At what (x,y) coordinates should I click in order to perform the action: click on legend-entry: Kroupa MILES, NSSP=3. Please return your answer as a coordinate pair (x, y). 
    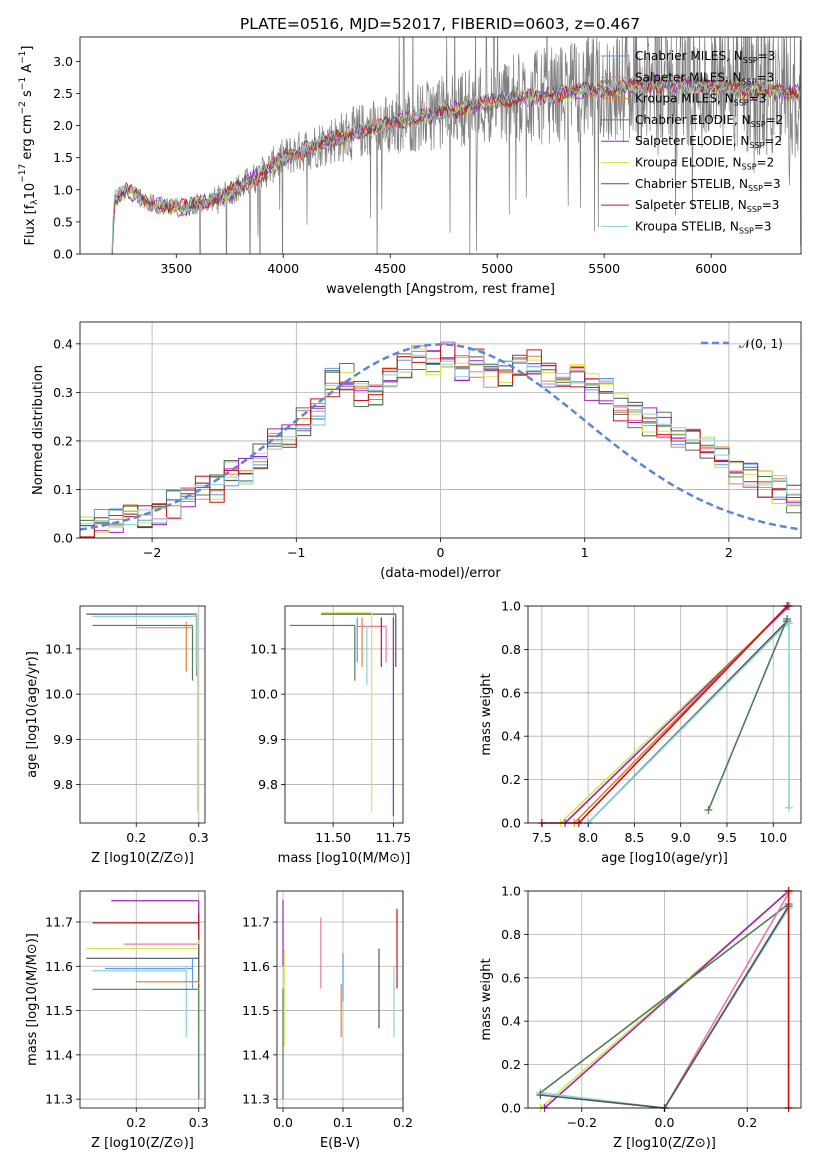
    Looking at the image, I should click on (700, 100).